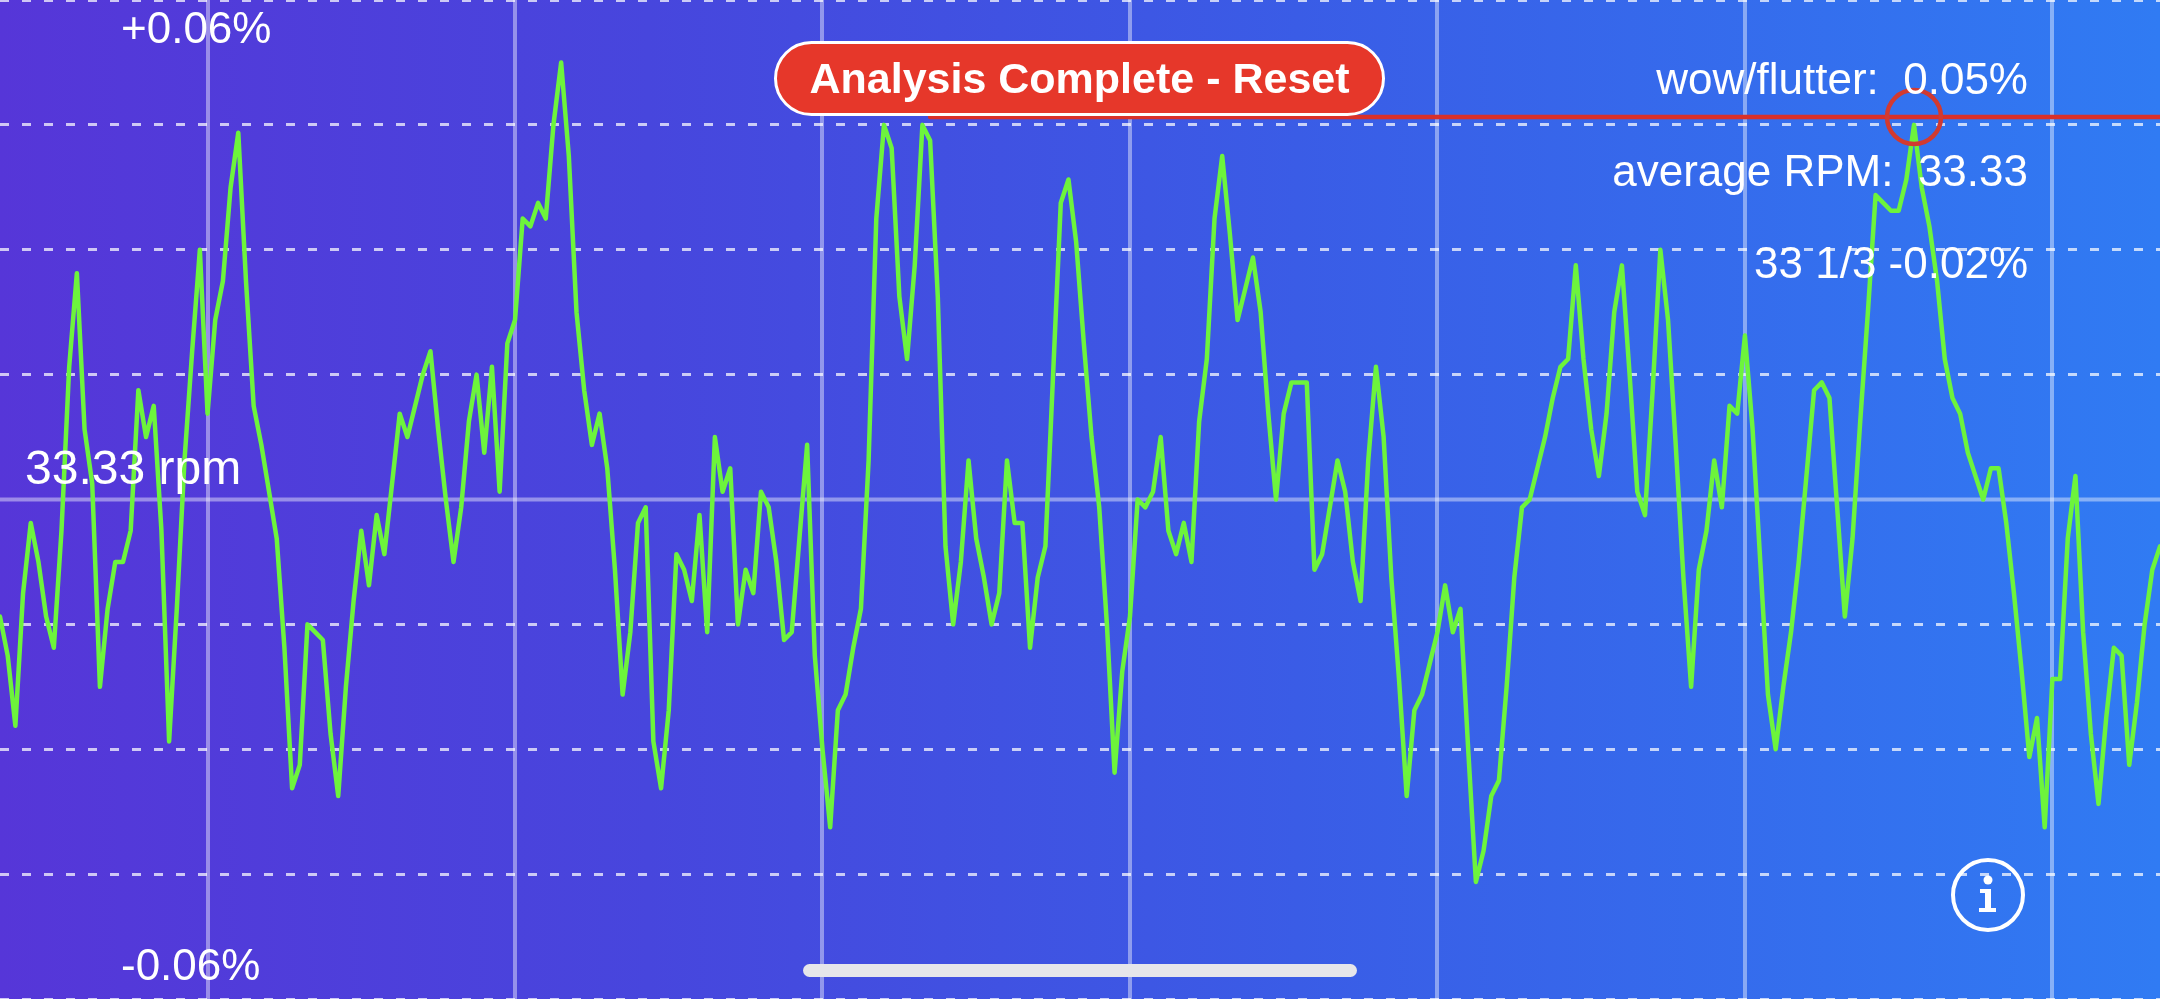 This screenshot has height=999, width=2160. Describe the element at coordinates (191, 964) in the screenshot. I see `y-tick-label: -0.06%` at that location.